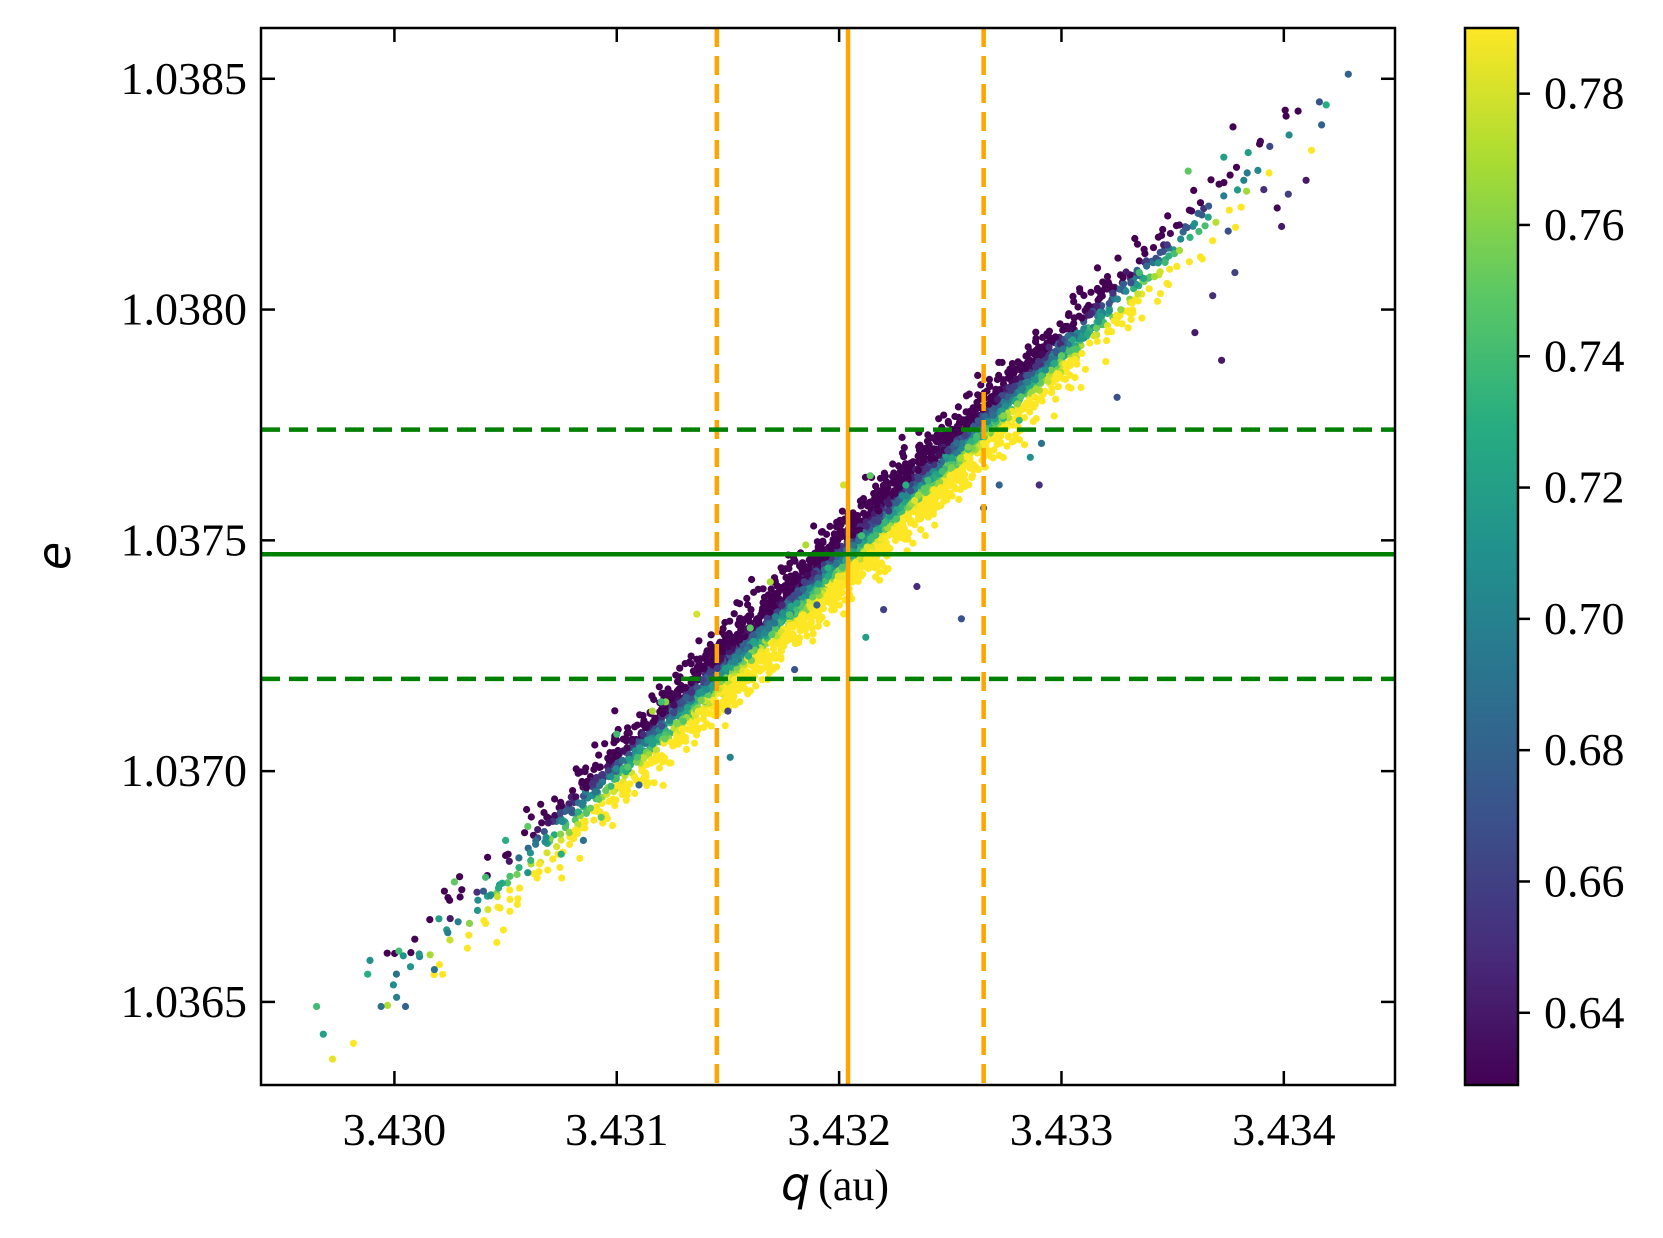 The image size is (1663, 1238). Describe the element at coordinates (395, 1129) in the screenshot. I see `x-tick-label: 3.430` at that location.